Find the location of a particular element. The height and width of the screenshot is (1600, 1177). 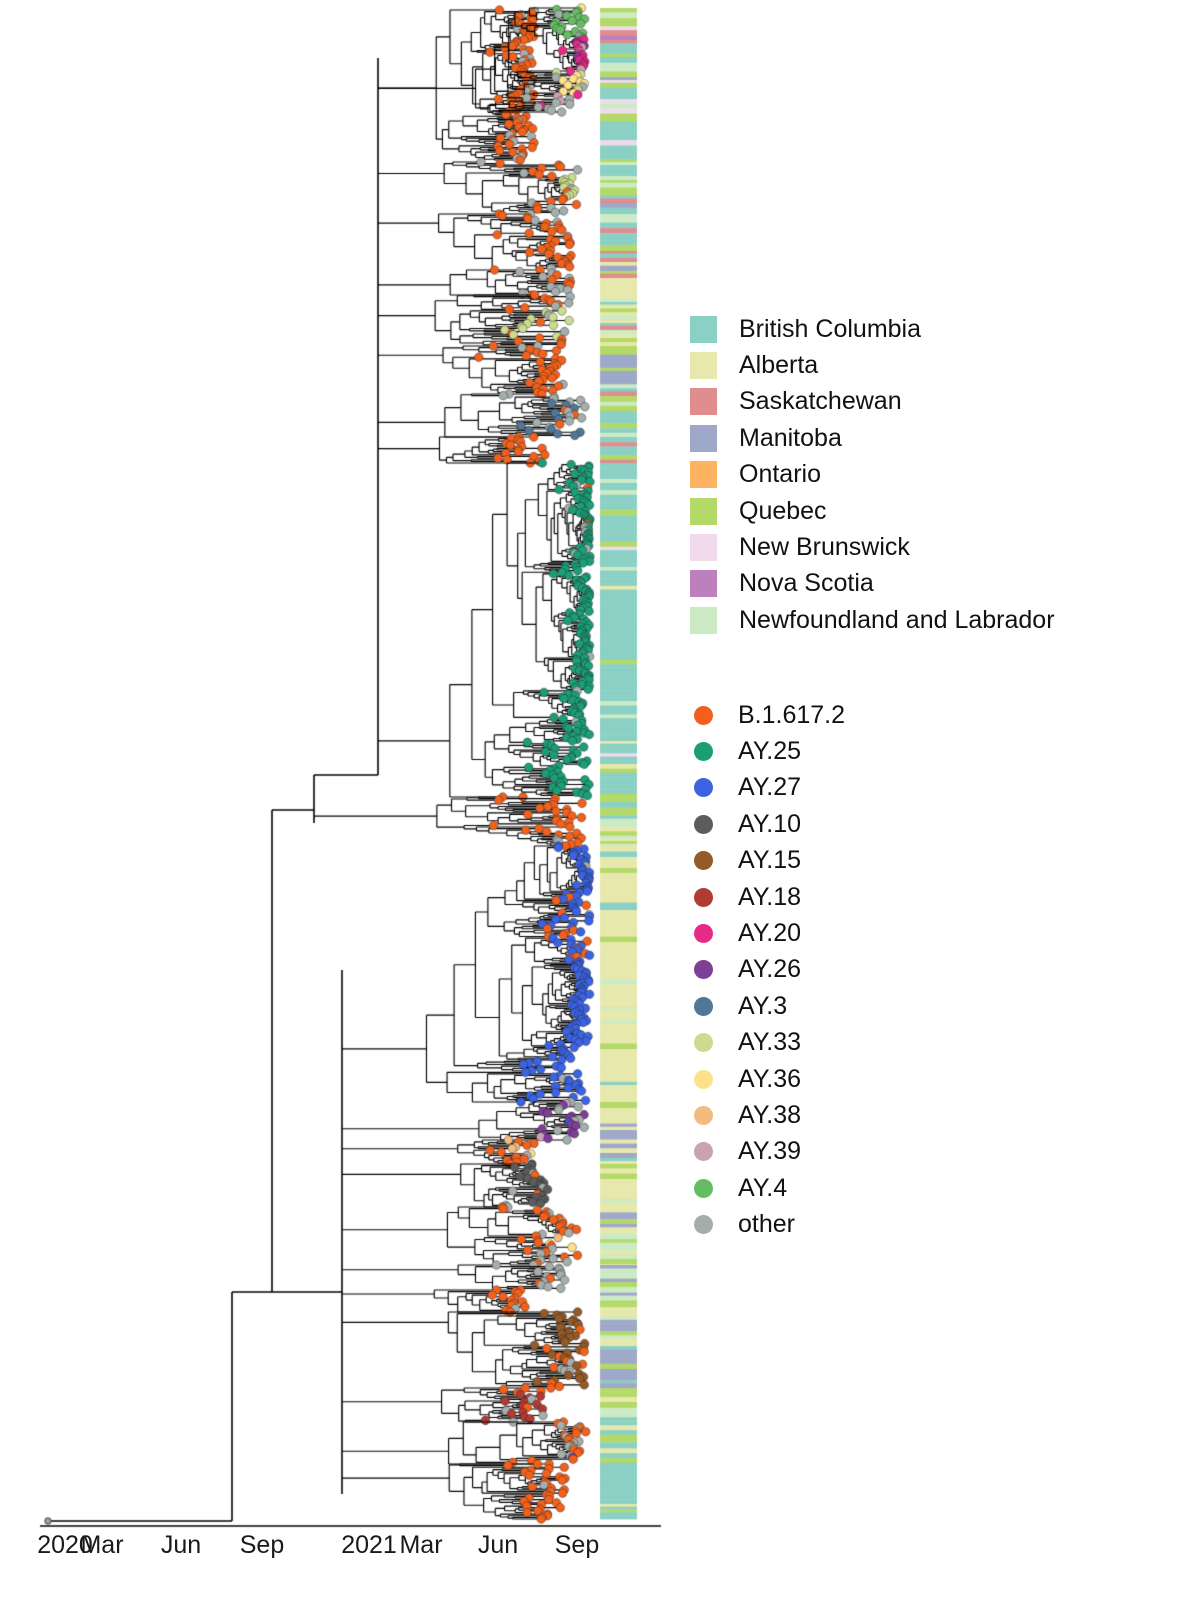

legend-label: Nova Scotia is located at coordinates (806, 583).